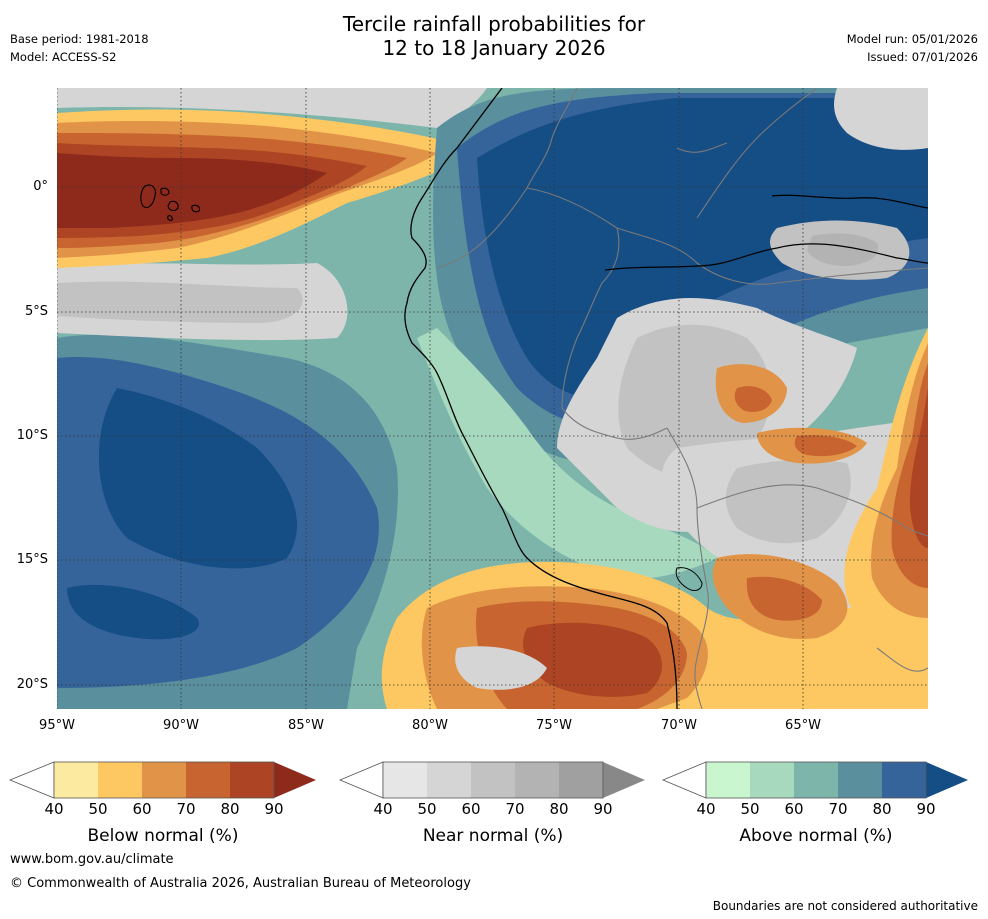 The image size is (988, 919). Describe the element at coordinates (198, 478) in the screenshot. I see `above-zone-west-core` at that location.